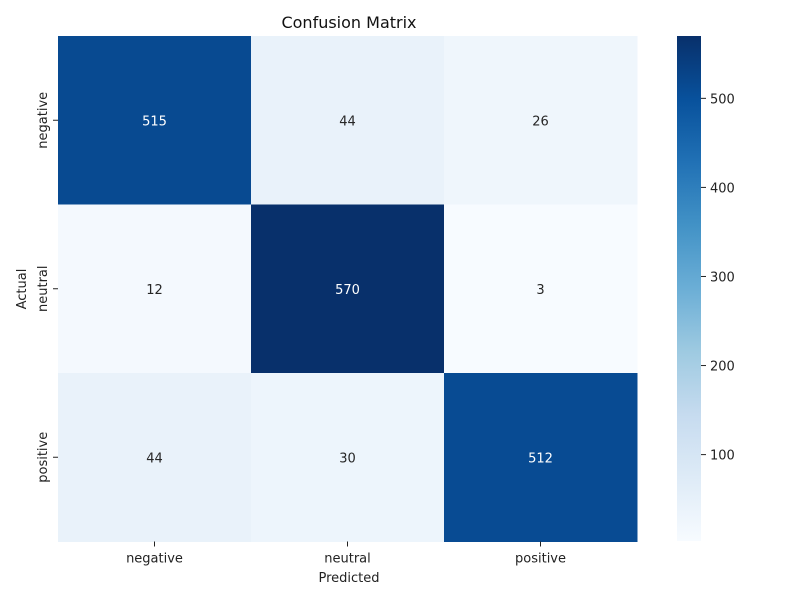 Image resolution: width=800 pixels, height=600 pixels. Describe the element at coordinates (722, 99) in the screenshot. I see `colorbar-tick-label: 500` at that location.